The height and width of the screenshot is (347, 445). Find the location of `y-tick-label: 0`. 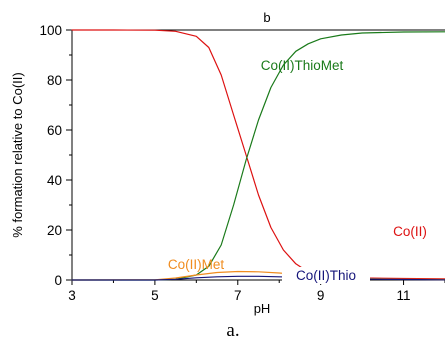

y-tick-label: 0 is located at coordinates (58, 280).